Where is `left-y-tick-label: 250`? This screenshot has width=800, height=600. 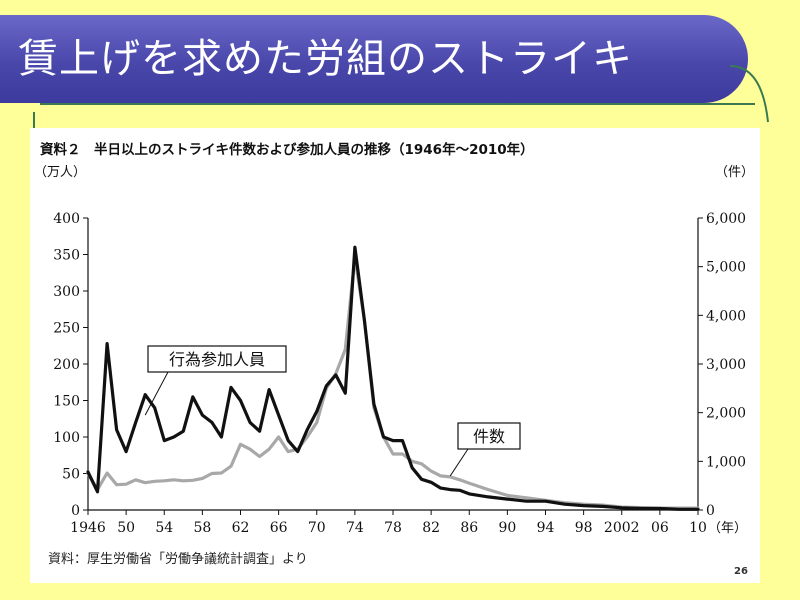
left-y-tick-label: 250 is located at coordinates (66, 329).